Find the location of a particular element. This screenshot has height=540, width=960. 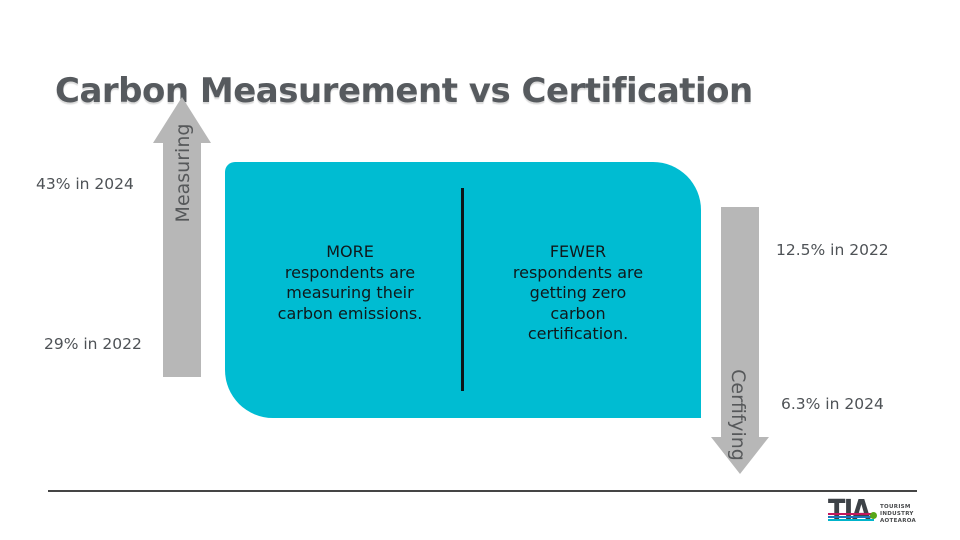

footer-divider is located at coordinates (482, 491).